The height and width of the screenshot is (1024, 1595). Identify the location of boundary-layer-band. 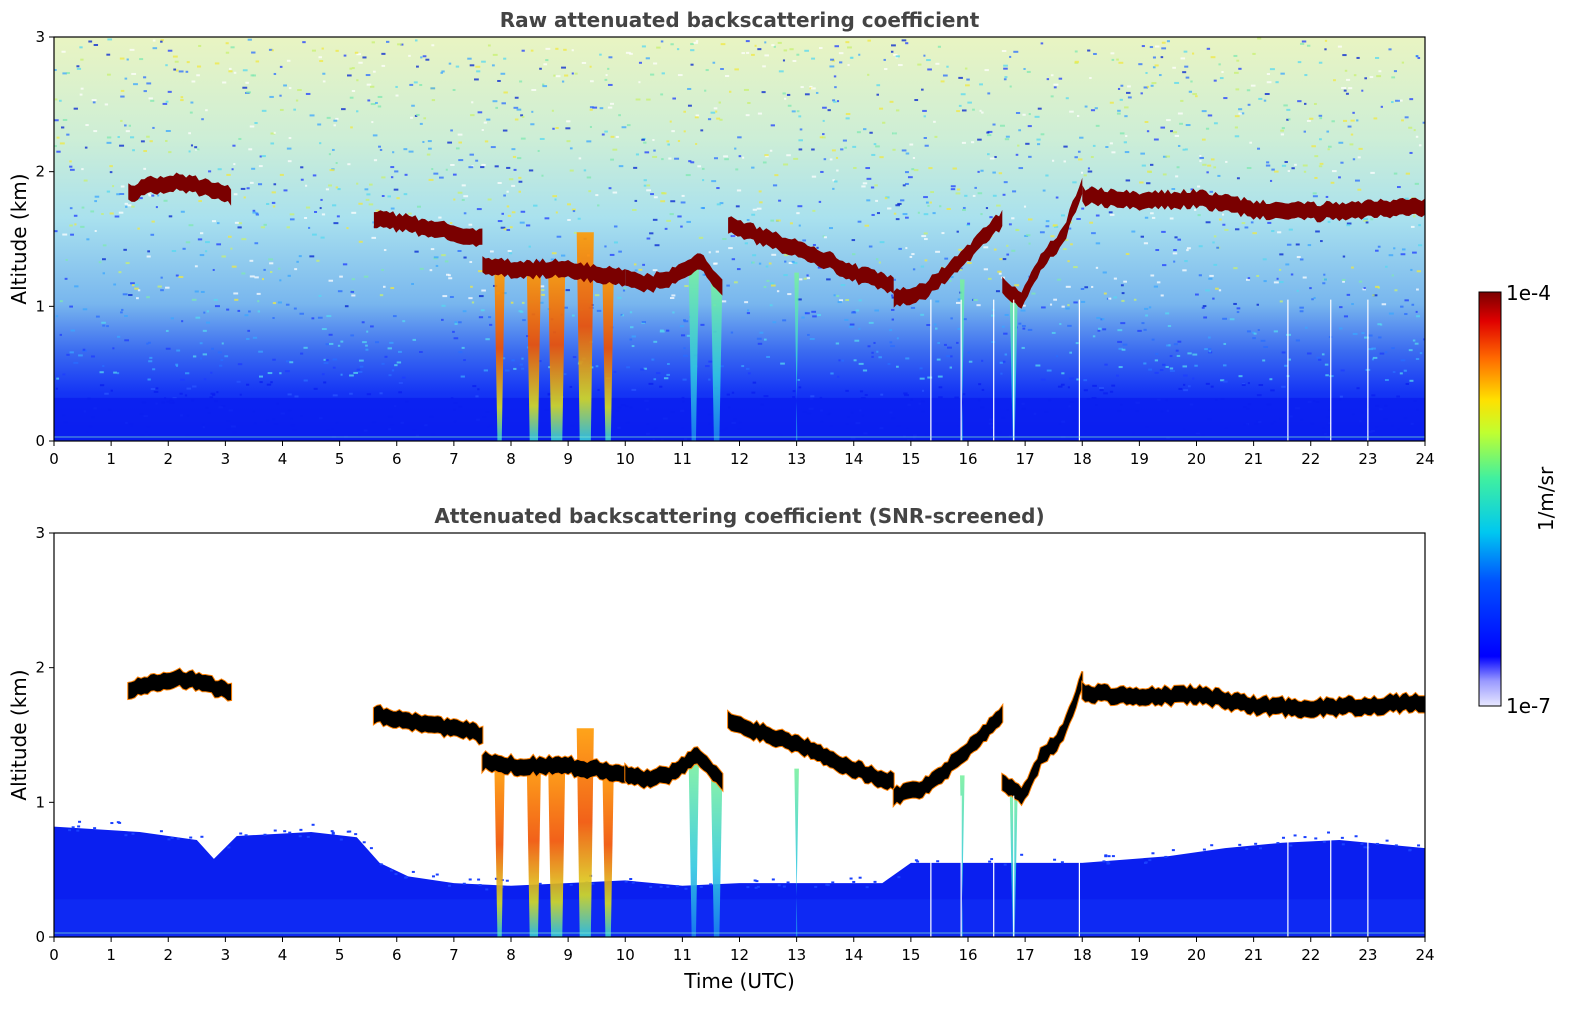
(739, 419).